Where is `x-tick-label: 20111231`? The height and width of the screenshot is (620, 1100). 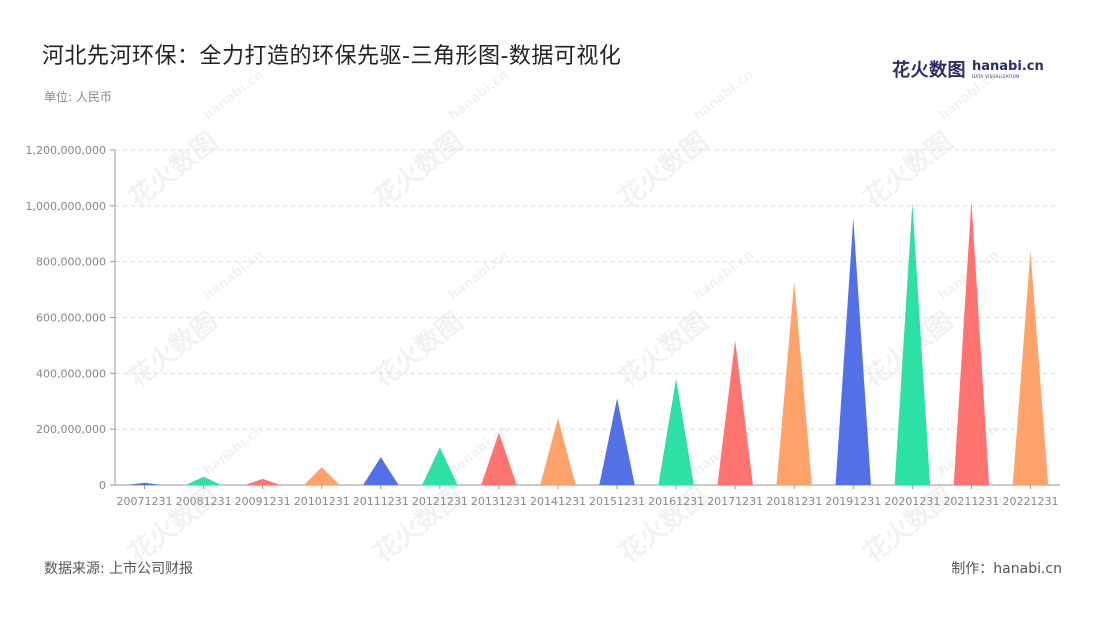
x-tick-label: 20111231 is located at coordinates (381, 501).